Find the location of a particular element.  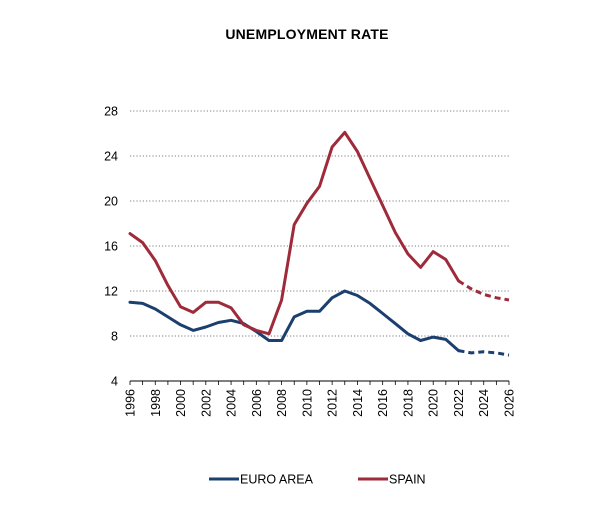

x-tick-label-2004: 2004 is located at coordinates (232, 403).